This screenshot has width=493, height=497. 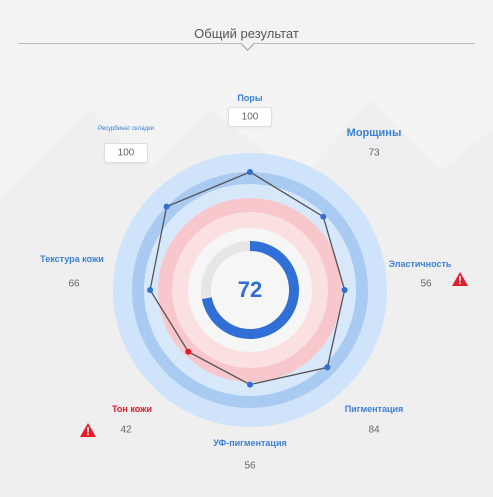 What do you see at coordinates (374, 409) in the screenshot?
I see `label-pigmentatsiya: Пигментация` at bounding box center [374, 409].